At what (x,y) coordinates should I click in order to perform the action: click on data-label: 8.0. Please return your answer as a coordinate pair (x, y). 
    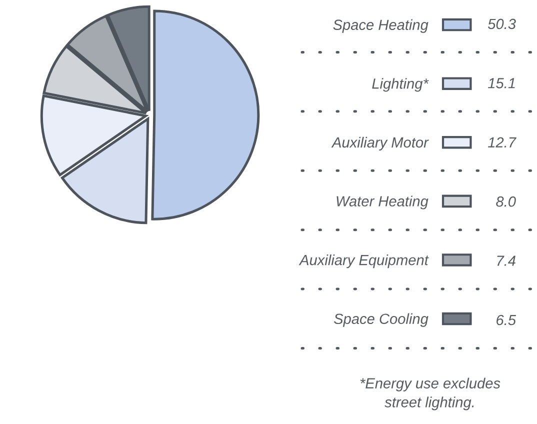
    Looking at the image, I should click on (506, 201).